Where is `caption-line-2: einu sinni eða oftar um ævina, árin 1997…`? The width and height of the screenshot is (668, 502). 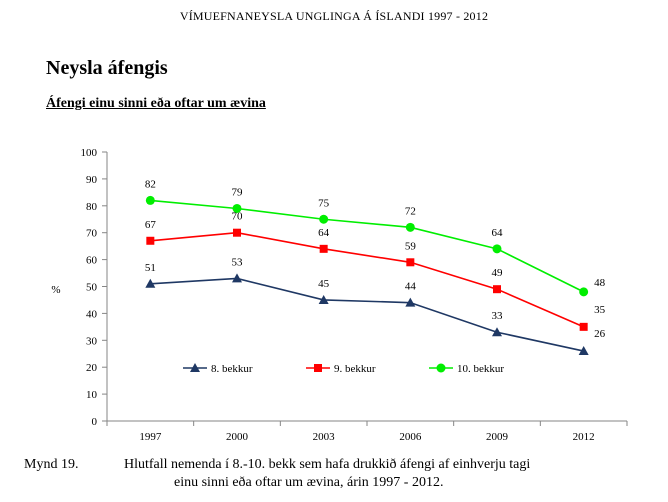 caption-line-2: einu sinni eða oftar um ævina, árin 1997… is located at coordinates (309, 482).